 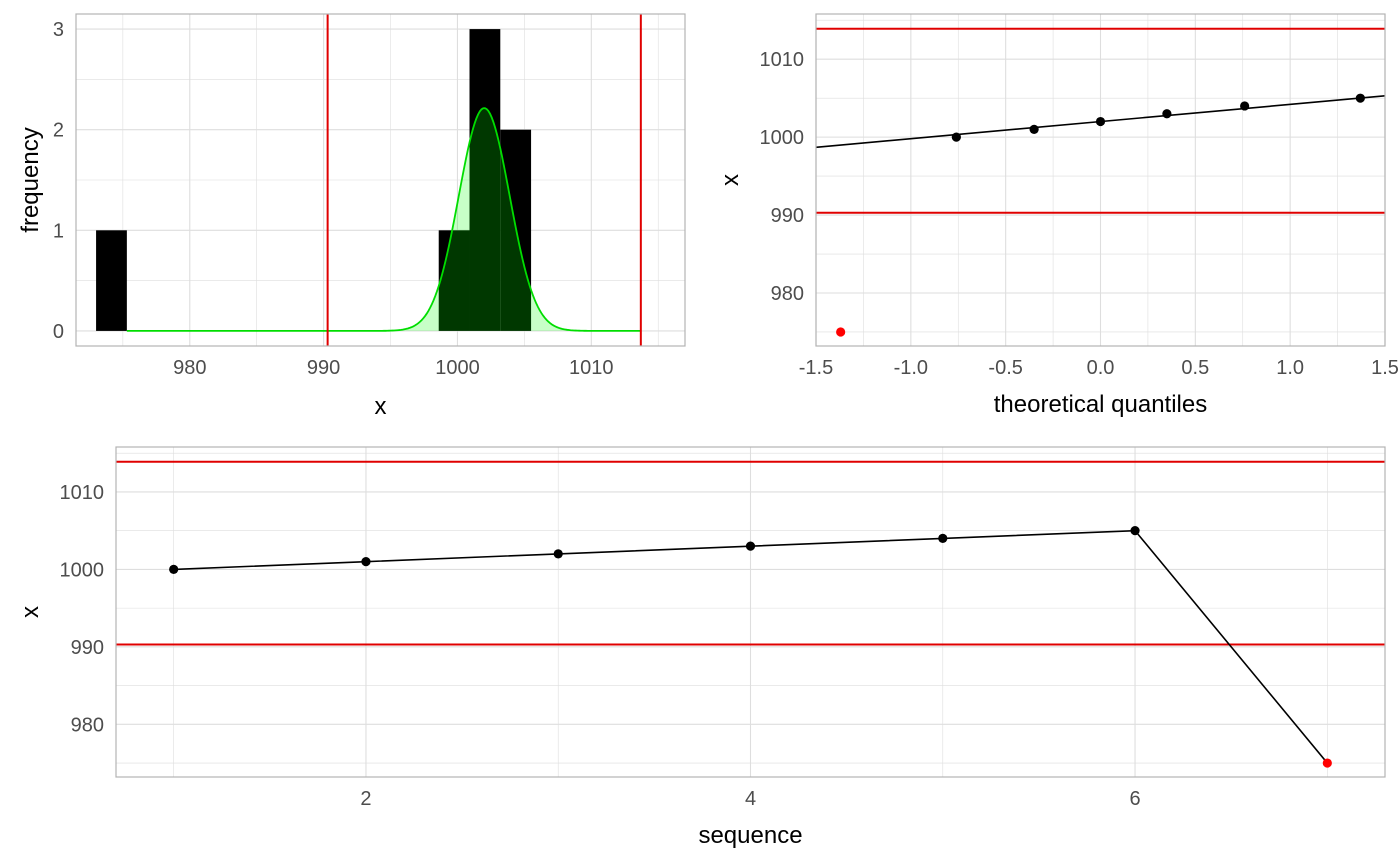 What do you see at coordinates (1195, 368) in the screenshot?
I see `qq-plot-x-tick-label: 0.5` at bounding box center [1195, 368].